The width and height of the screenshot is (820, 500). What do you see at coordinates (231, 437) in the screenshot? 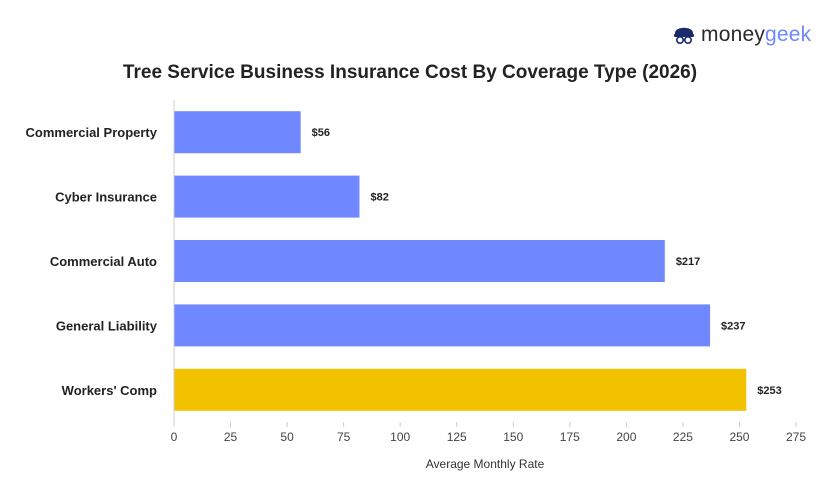
I see `x-tick-label-1: 25` at bounding box center [231, 437].